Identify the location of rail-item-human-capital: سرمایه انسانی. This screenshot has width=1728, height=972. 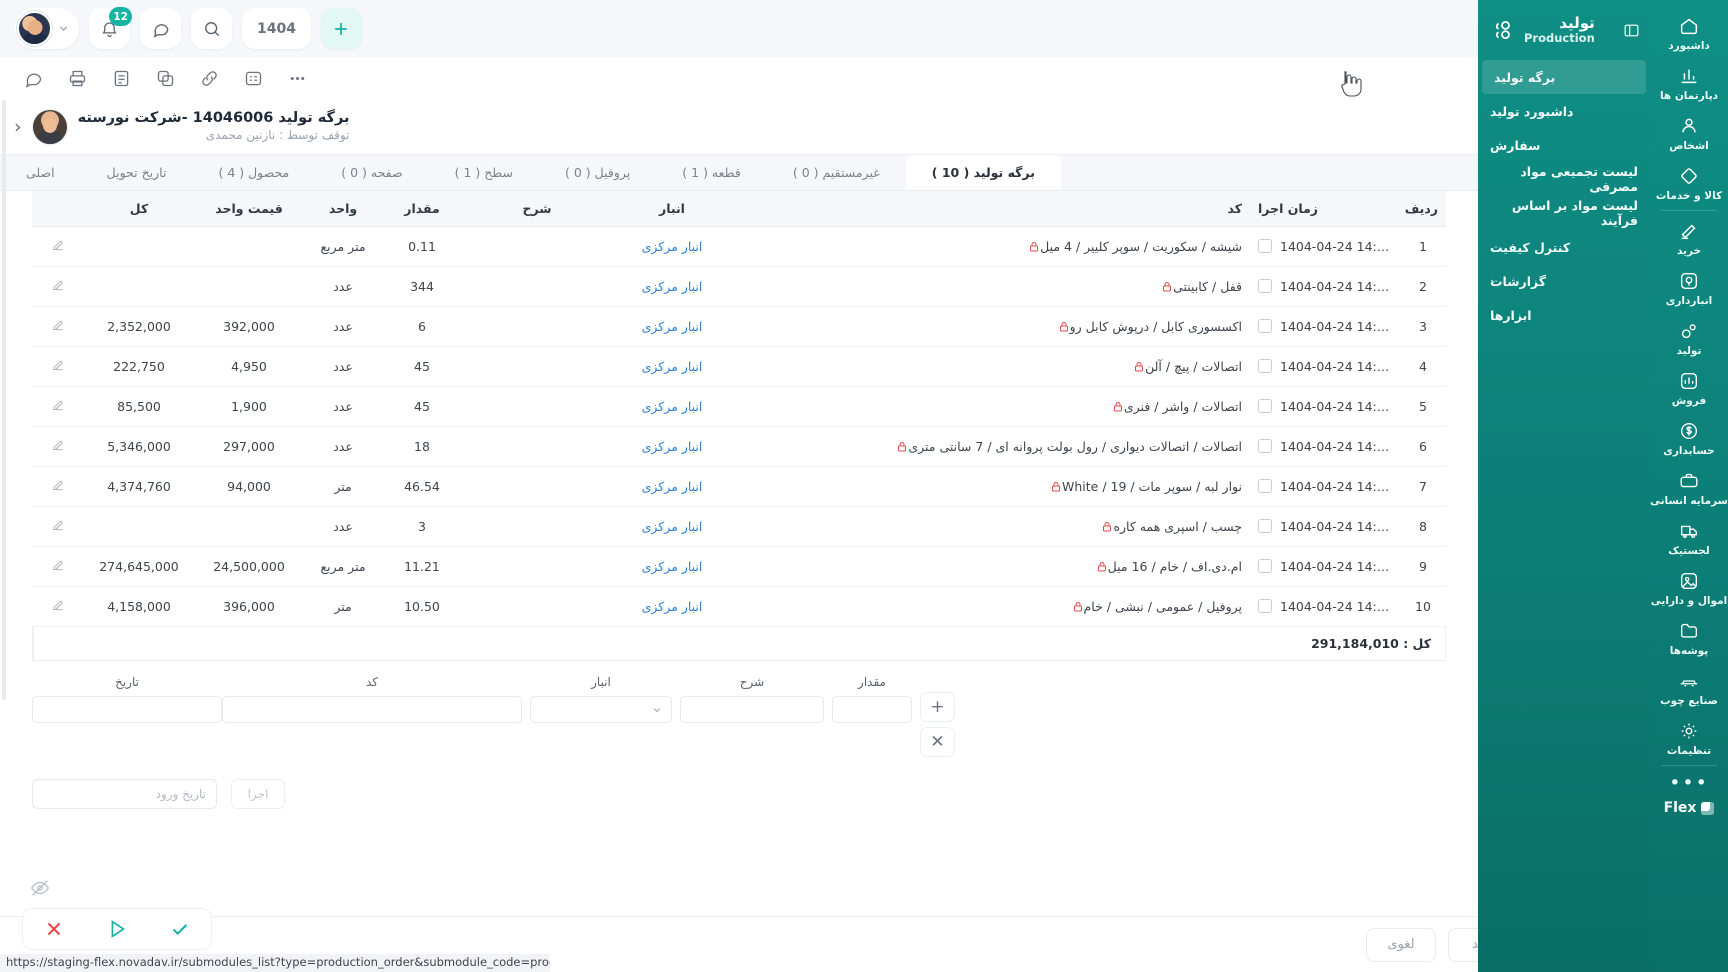
(1689, 488).